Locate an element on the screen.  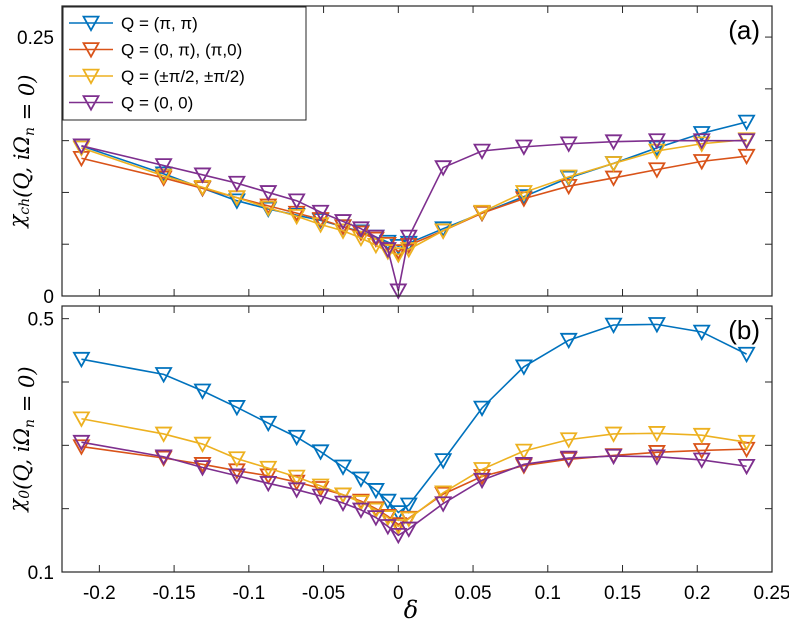
legend-label: Q = (±π/2, ±π/2) is located at coordinates (183, 76).